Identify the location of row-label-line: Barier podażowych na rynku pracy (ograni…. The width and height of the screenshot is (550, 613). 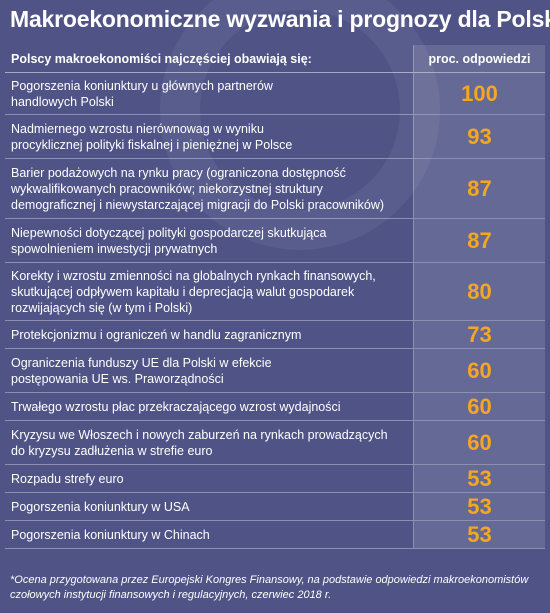
(178, 172).